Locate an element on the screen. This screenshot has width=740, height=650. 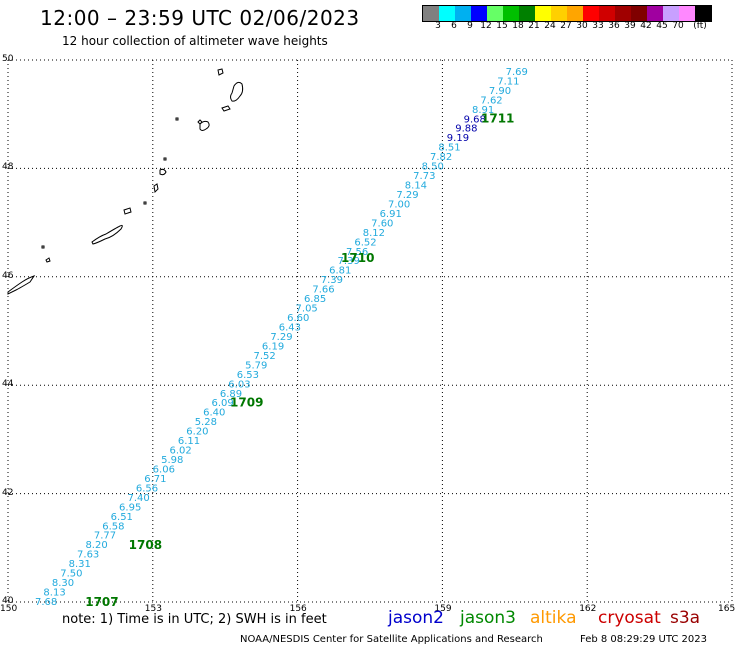
wave-height-label: 7.68 is located at coordinates (46, 602).